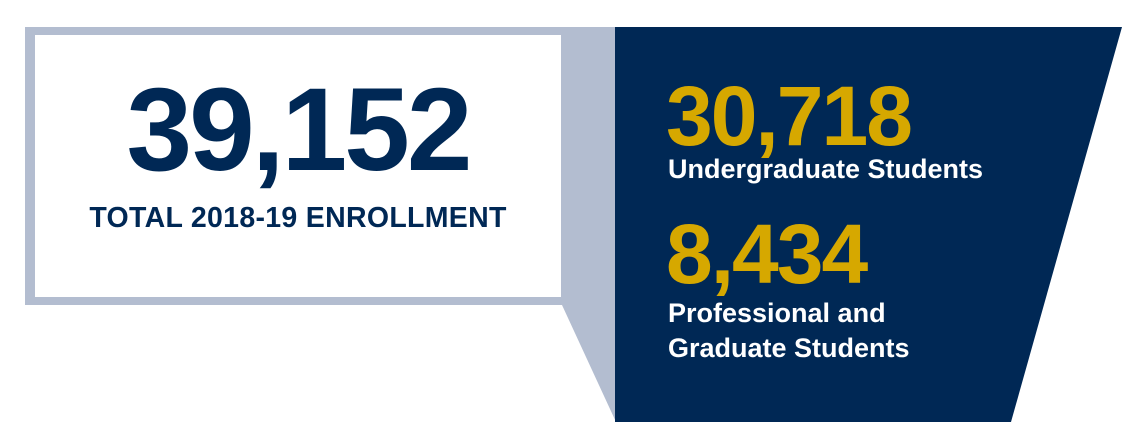 The width and height of the screenshot is (1148, 424). I want to click on connector-shape, so click(588, 224).